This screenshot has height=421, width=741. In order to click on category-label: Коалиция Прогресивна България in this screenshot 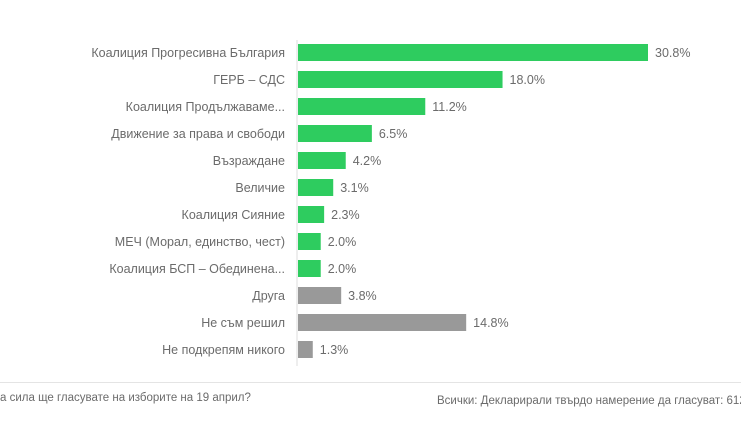, I will do `click(188, 53)`.